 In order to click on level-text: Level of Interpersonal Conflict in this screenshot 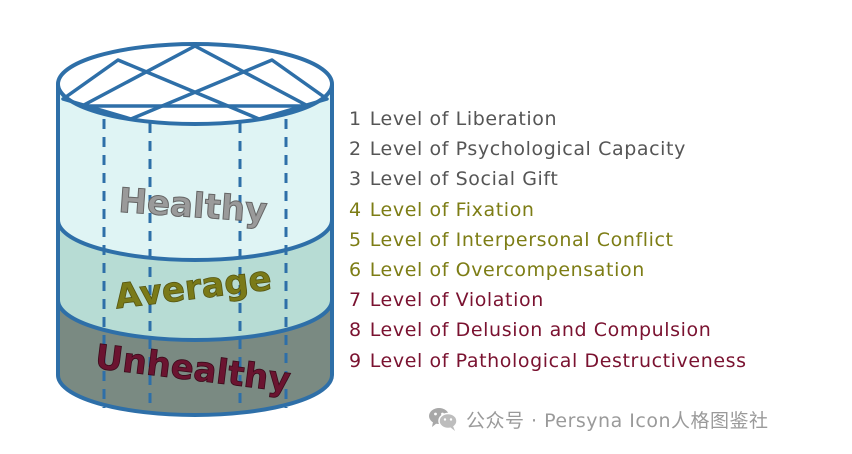, I will do `click(521, 239)`.